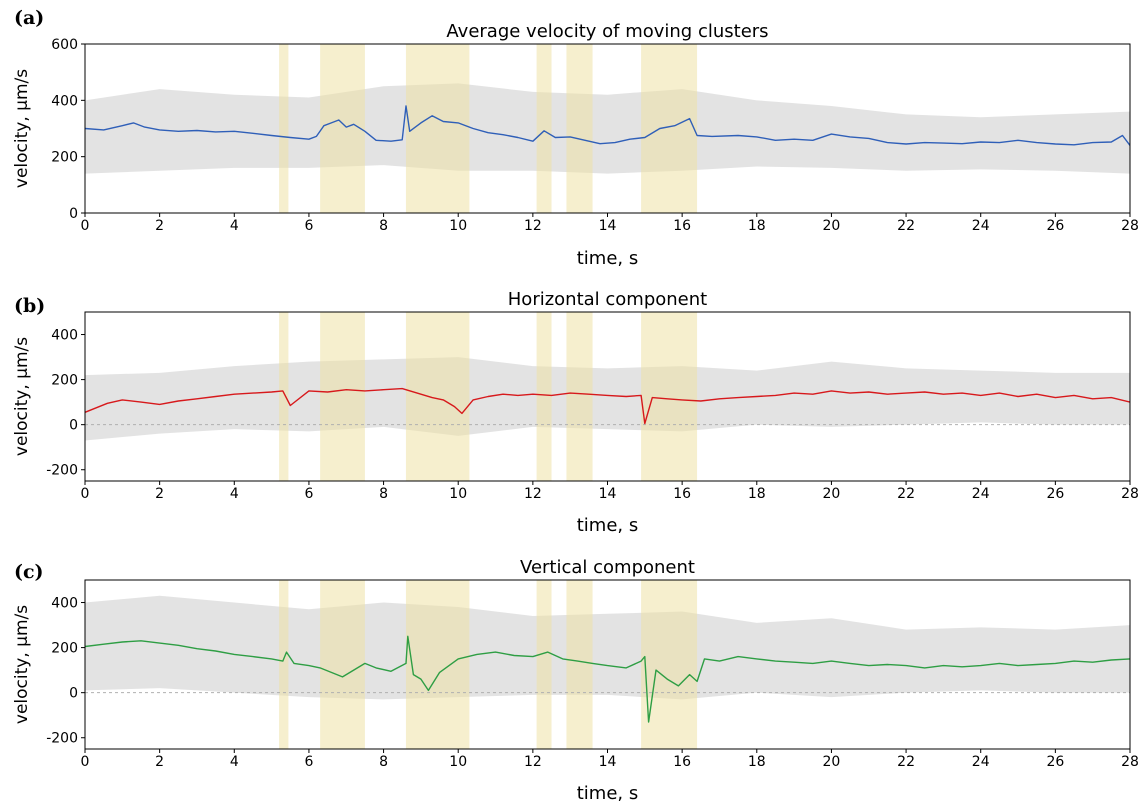 This screenshot has height=803, width=1147. What do you see at coordinates (607, 31) in the screenshot?
I see `chart-title: Average velocity of moving clusters` at bounding box center [607, 31].